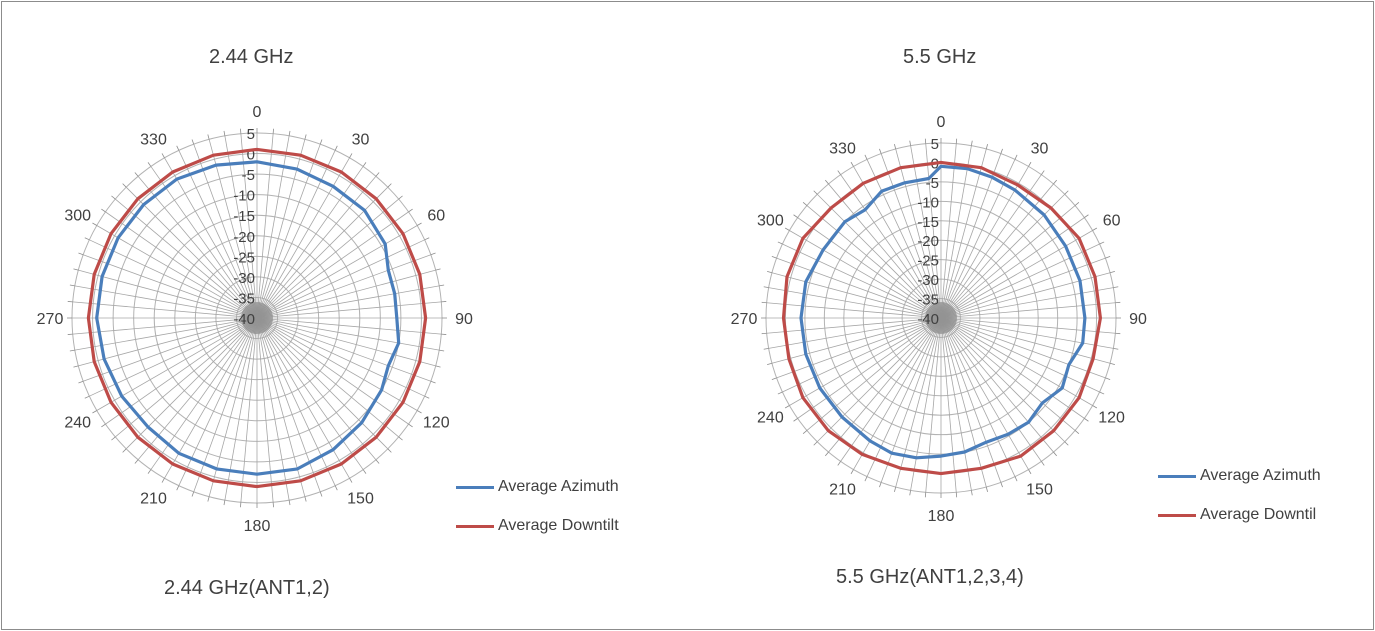  Describe the element at coordinates (928, 300) in the screenshot. I see `radial-tick-label: -35` at that location.